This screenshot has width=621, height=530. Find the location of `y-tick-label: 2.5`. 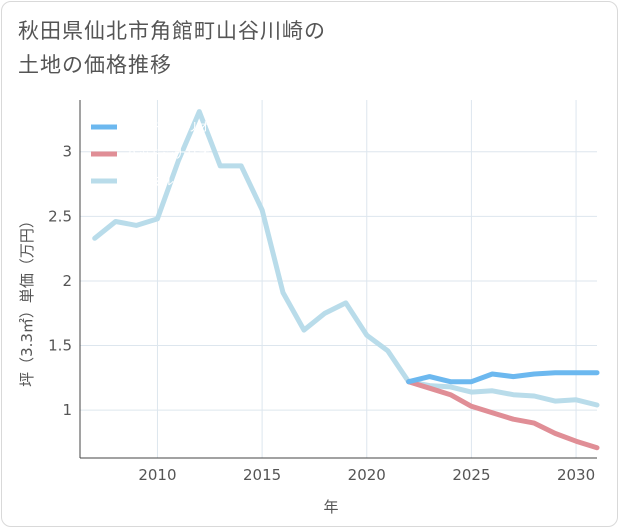

y-tick-label: 2.5 is located at coordinates (60, 216).